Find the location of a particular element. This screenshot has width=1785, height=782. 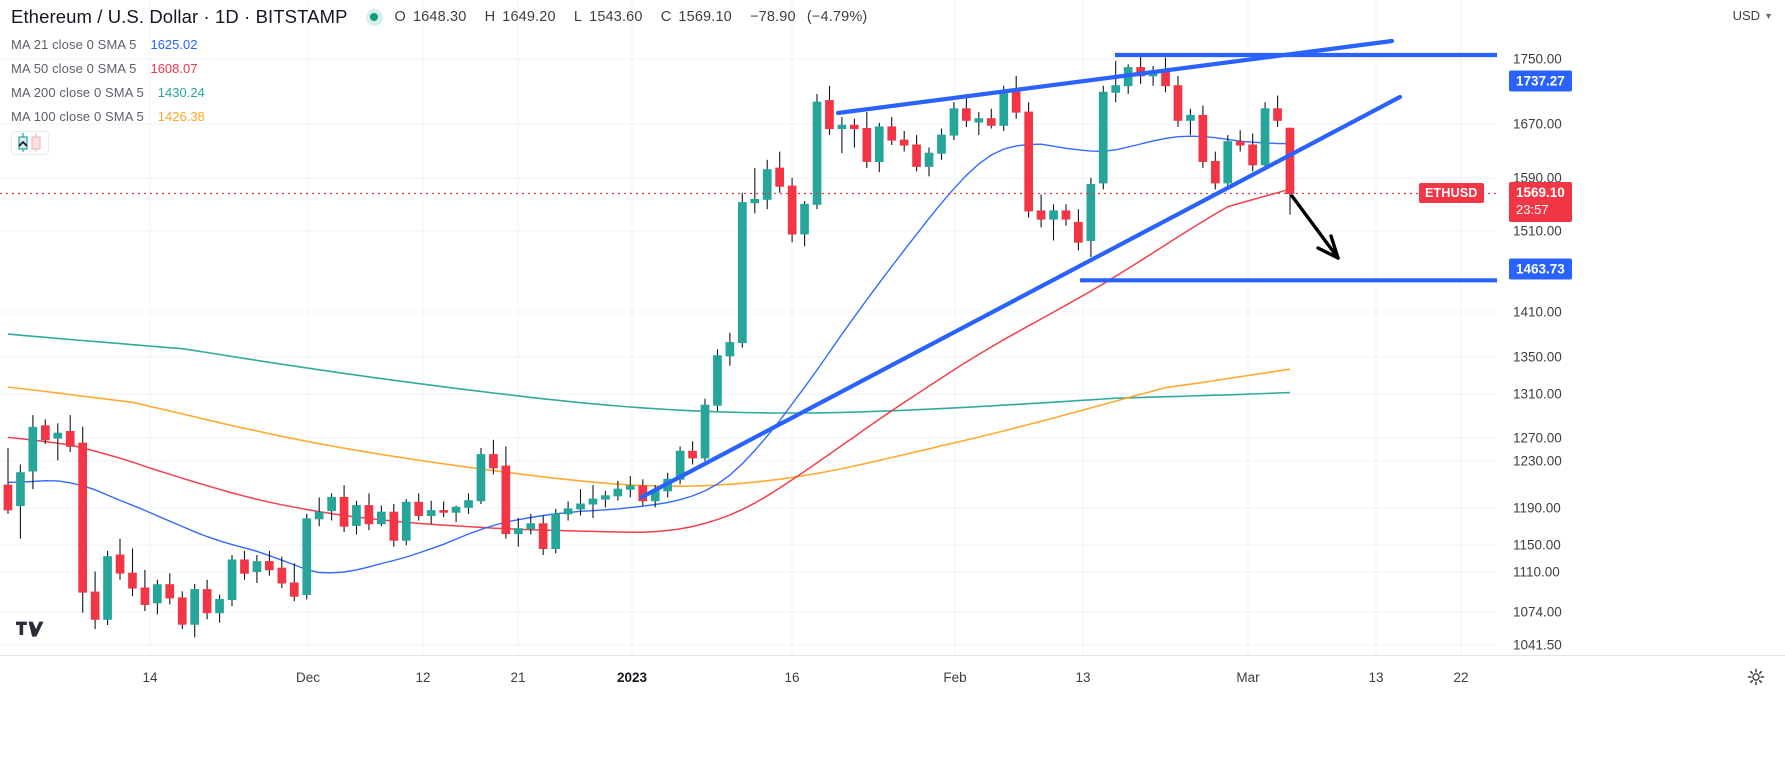

price-tick: 1041.50 is located at coordinates (1537, 645).